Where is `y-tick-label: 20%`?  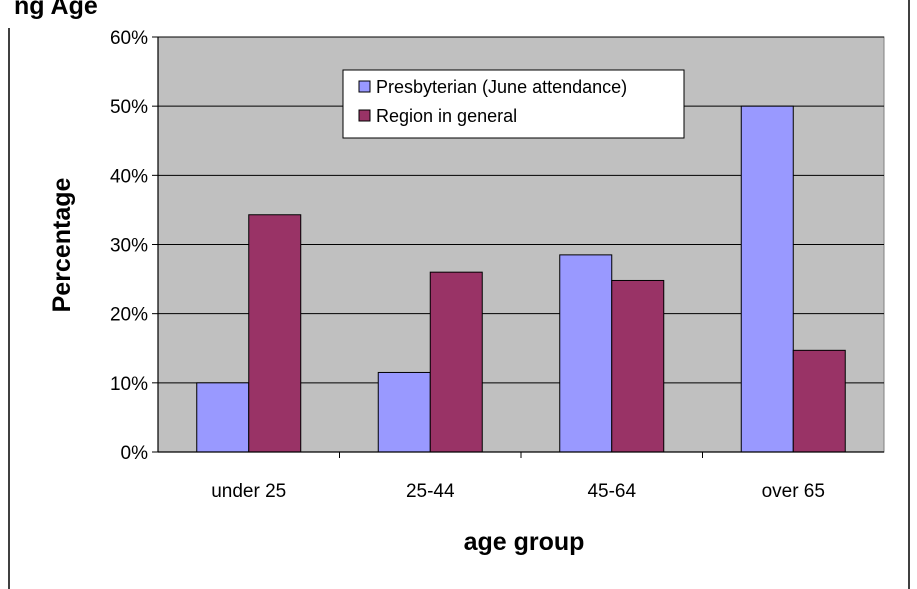
y-tick-label: 20% is located at coordinates (129, 315).